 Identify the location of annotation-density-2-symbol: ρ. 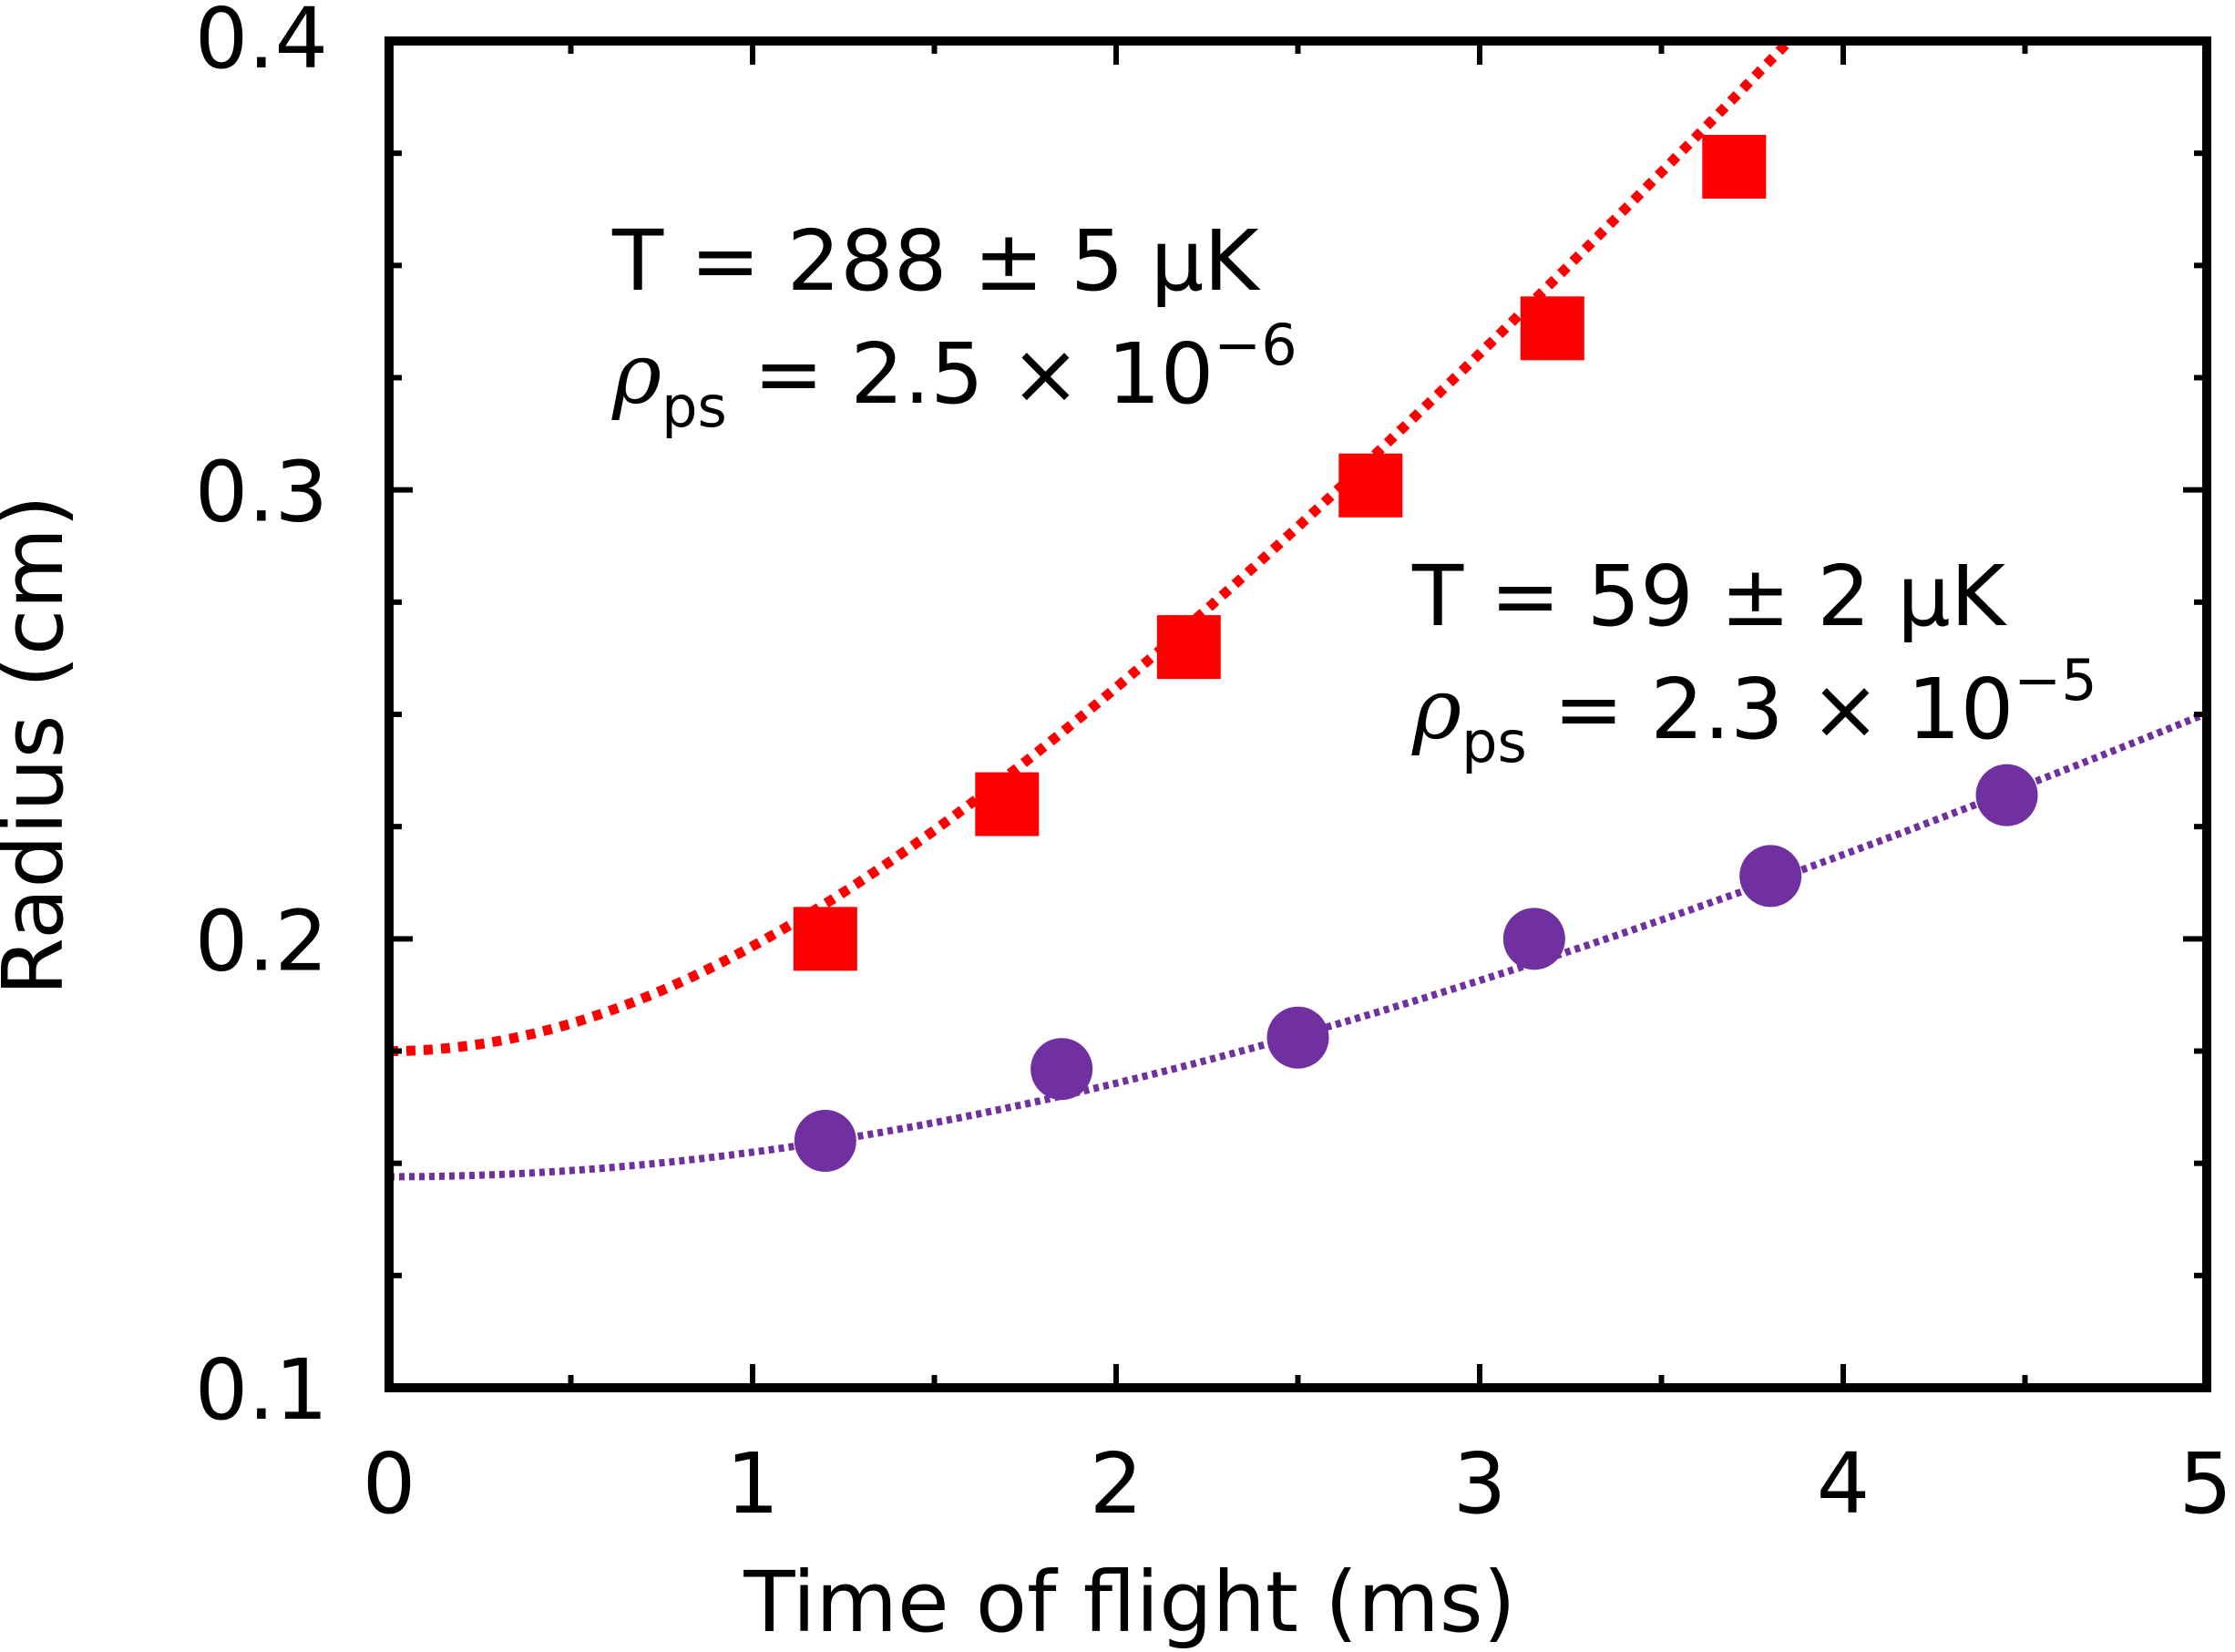
(1436, 709).